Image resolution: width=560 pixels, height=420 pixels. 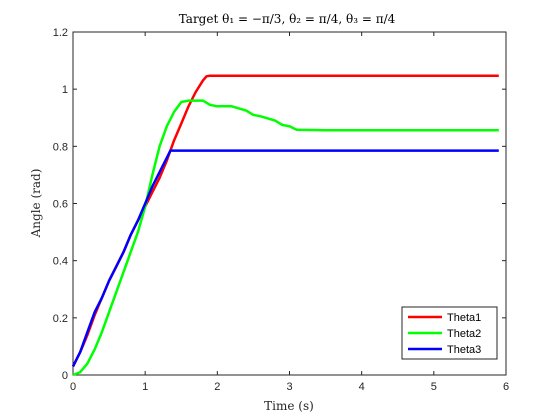 I want to click on legend: Theta1 Theta2 Theta3, so click(x=449, y=333).